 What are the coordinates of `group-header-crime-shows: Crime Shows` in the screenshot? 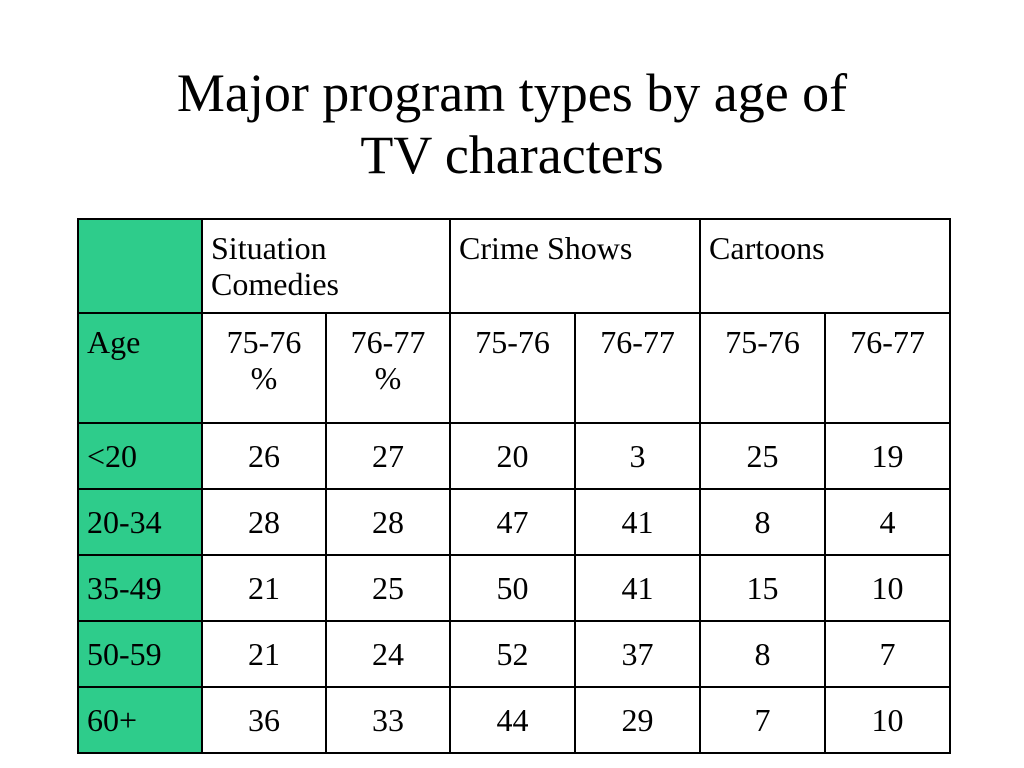 It's located at (575, 266).